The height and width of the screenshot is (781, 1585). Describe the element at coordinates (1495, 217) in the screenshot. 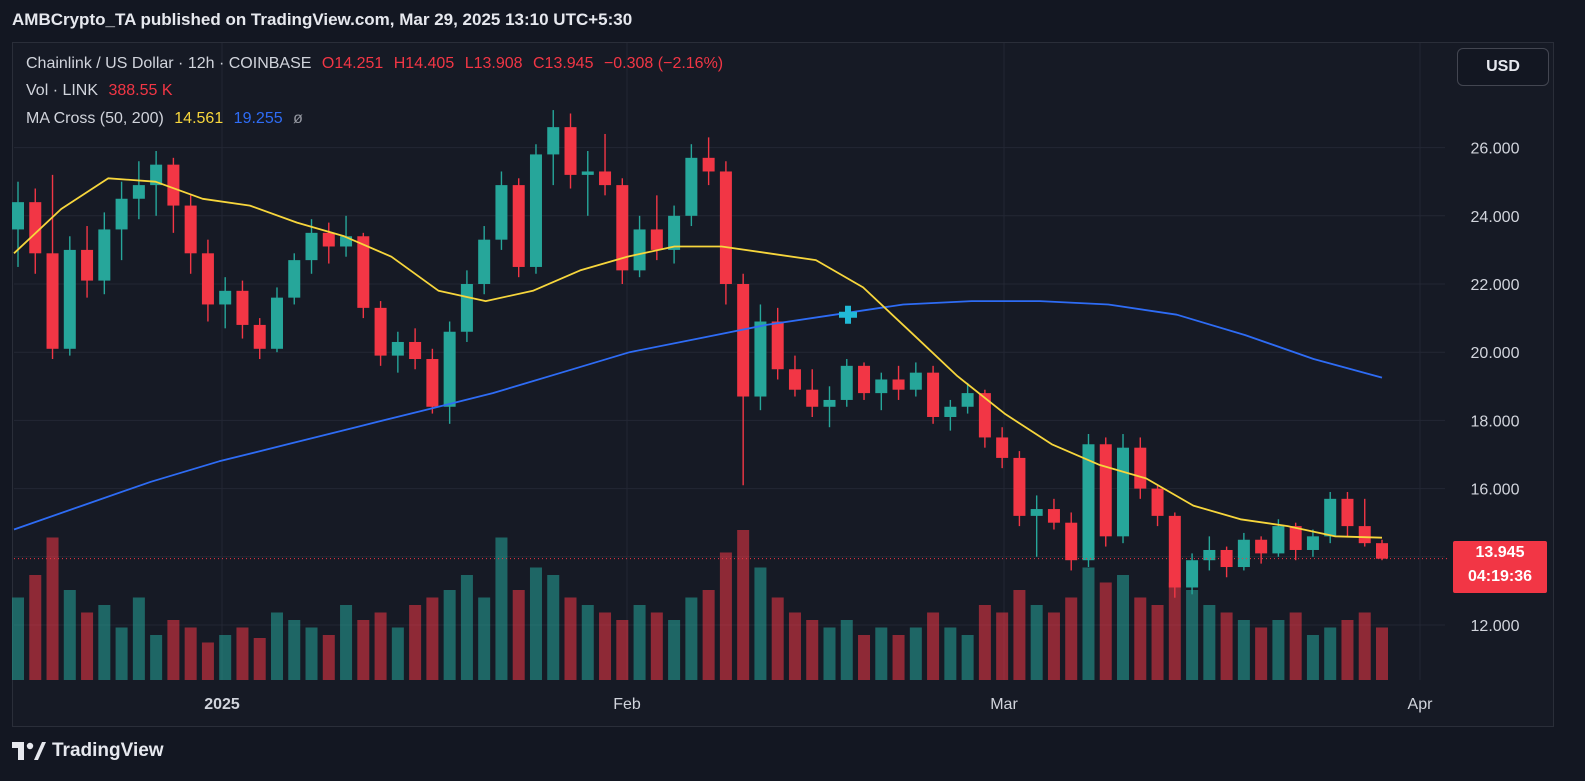

I see `y-tick-label: 24.000` at that location.